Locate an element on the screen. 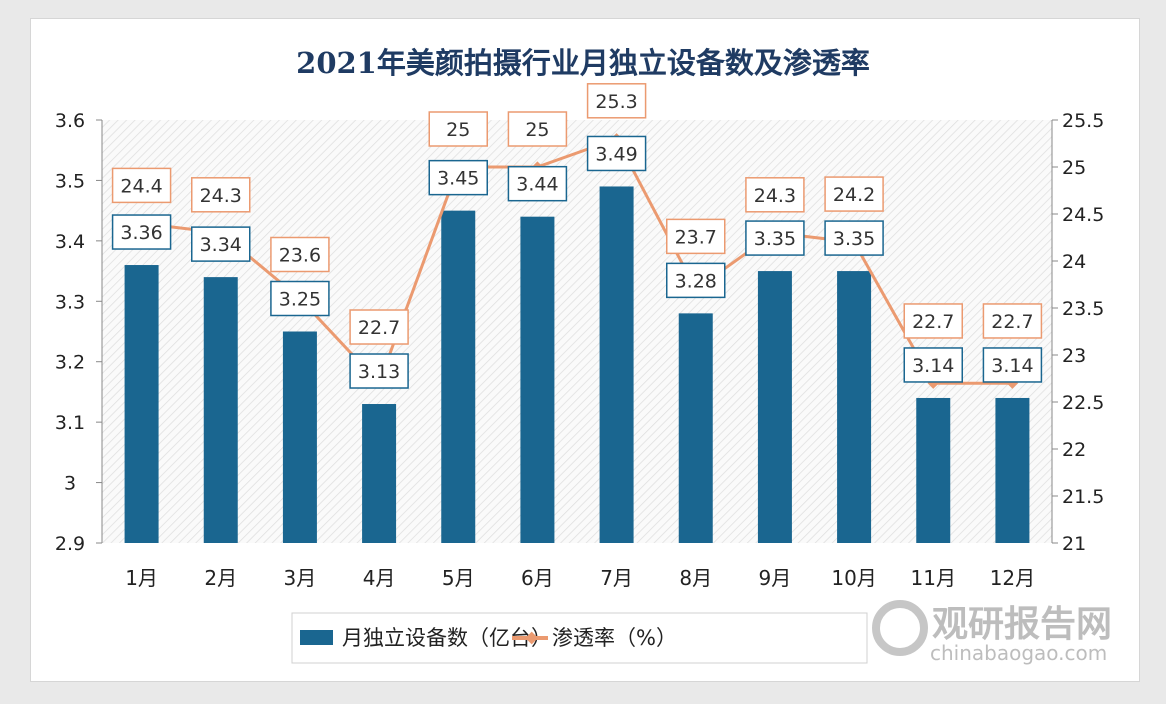  legend-line-marker is located at coordinates (532, 638).